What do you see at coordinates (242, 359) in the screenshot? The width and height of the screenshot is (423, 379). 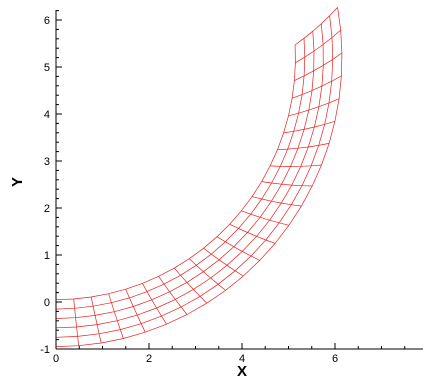 I see `x-tick-label: 4` at bounding box center [242, 359].